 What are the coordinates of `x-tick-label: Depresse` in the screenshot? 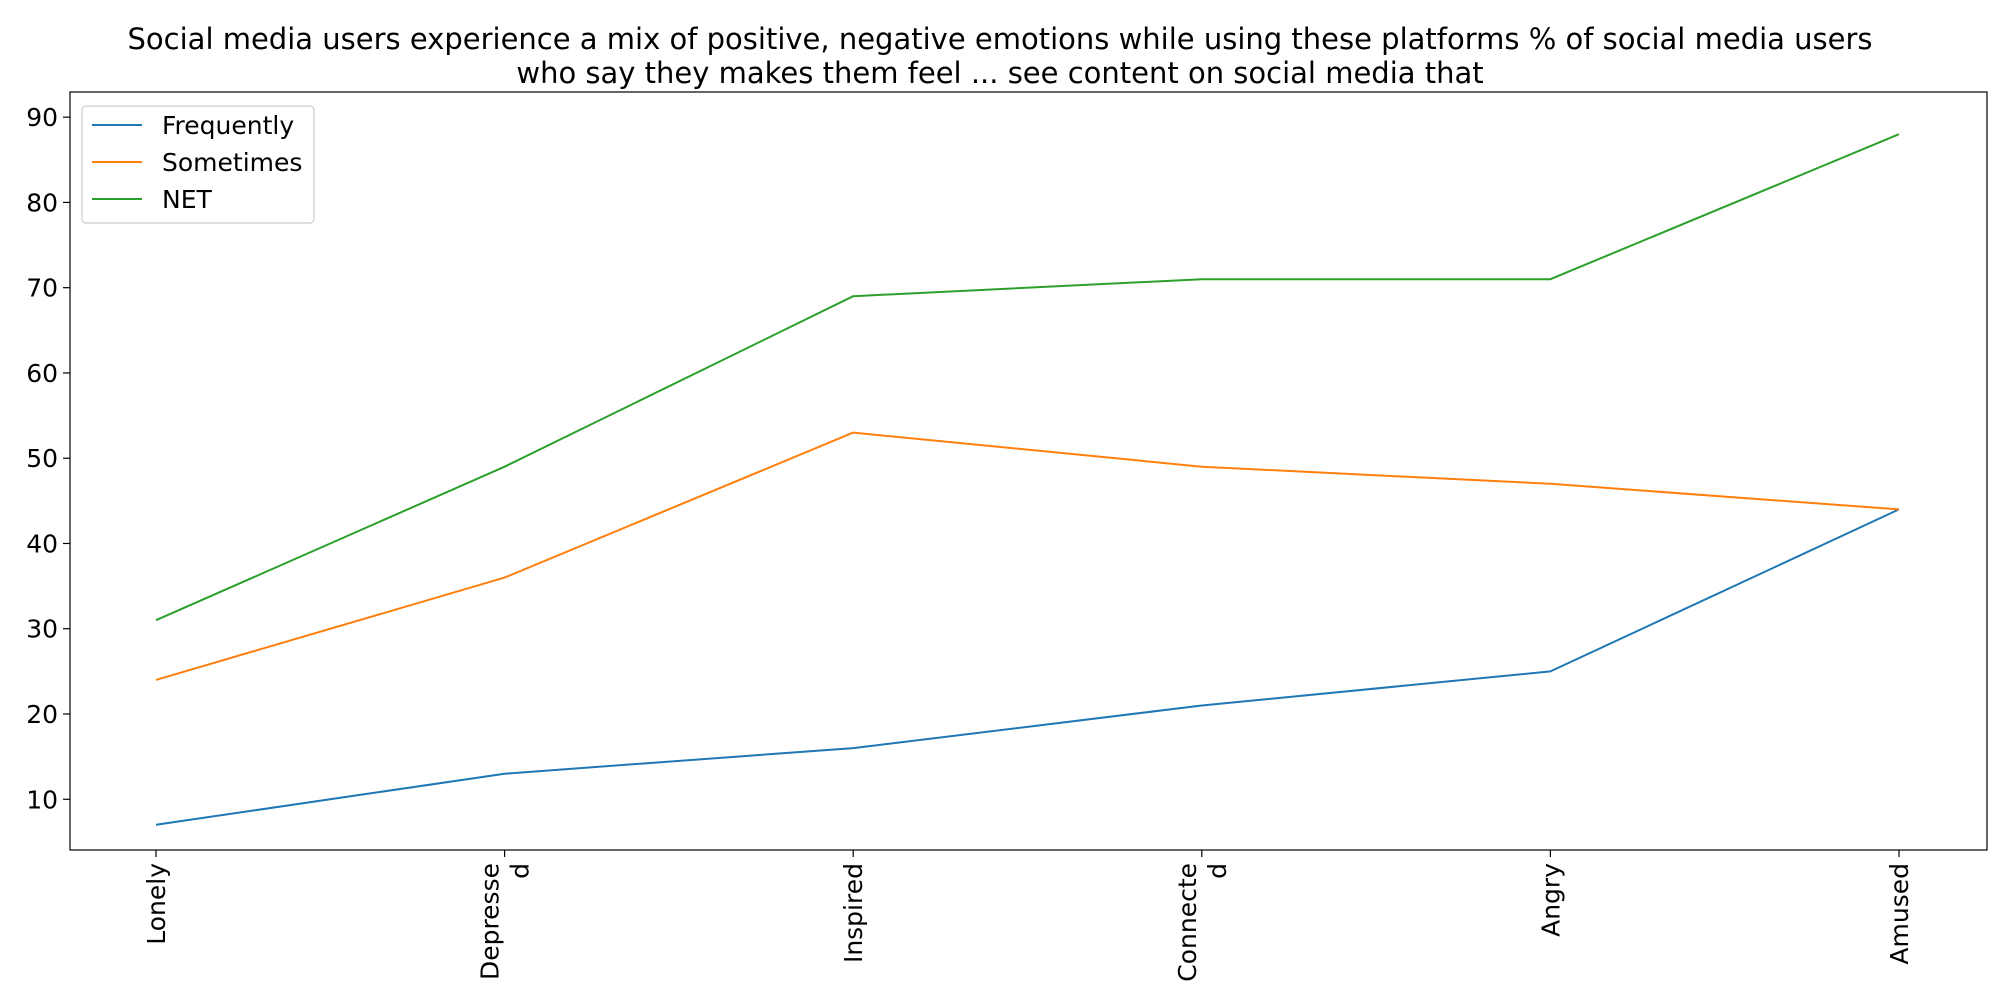 It's located at (490, 921).